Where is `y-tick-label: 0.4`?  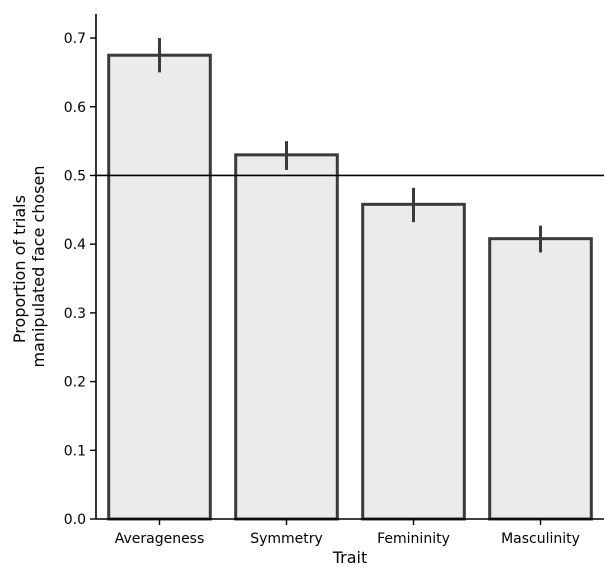
y-tick-label: 0.4 is located at coordinates (75, 245).